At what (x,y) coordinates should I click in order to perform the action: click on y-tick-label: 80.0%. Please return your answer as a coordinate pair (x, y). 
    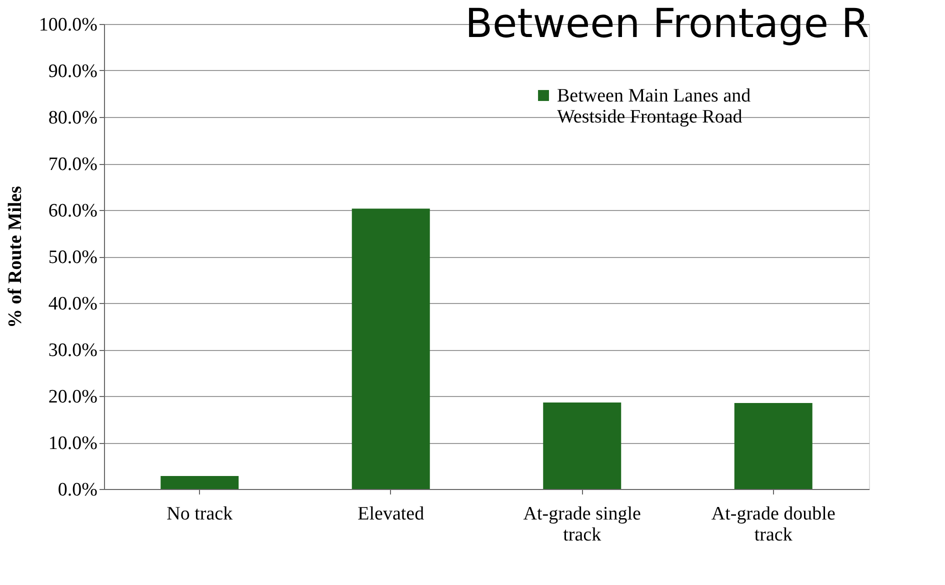
    Looking at the image, I should click on (73, 118).